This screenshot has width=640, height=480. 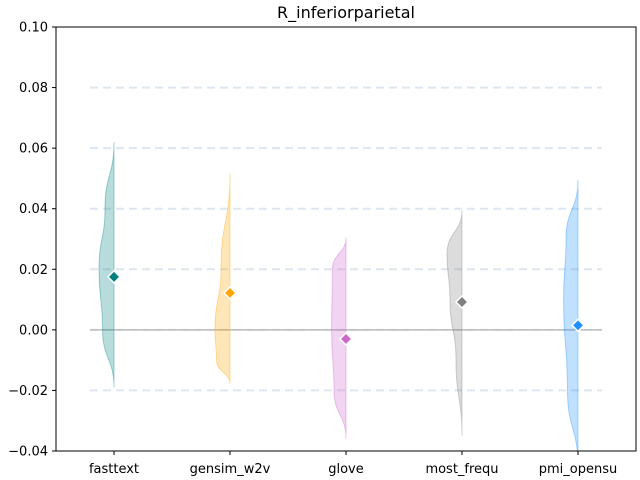 What do you see at coordinates (114, 469) in the screenshot?
I see `x-tick-label-fasttext: fasttext` at bounding box center [114, 469].